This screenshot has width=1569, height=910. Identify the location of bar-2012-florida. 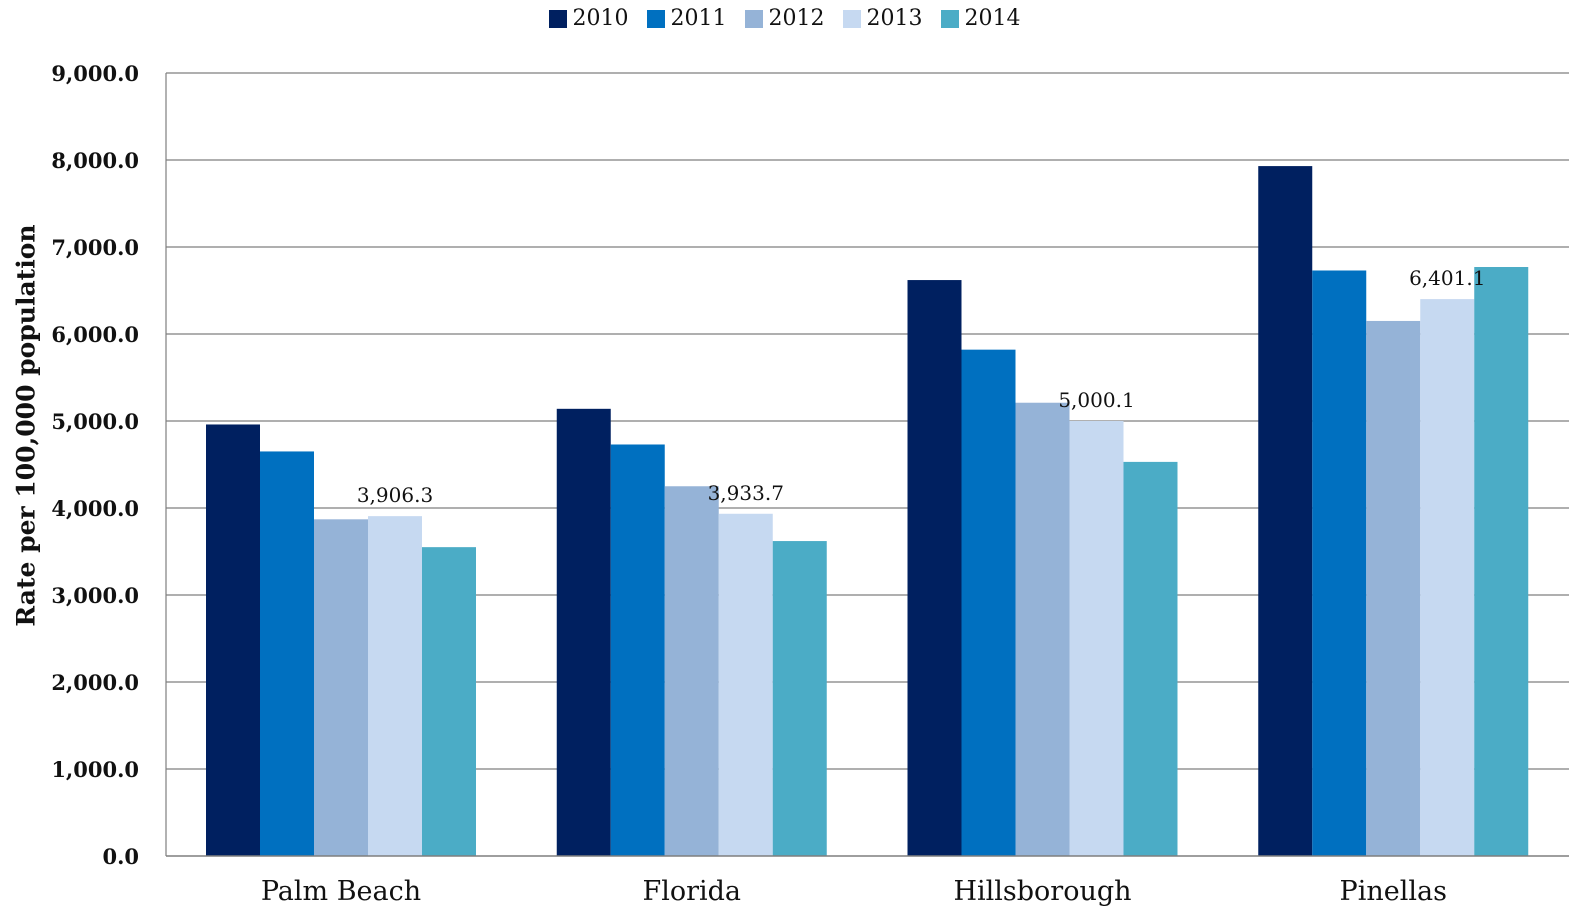
(691, 671).